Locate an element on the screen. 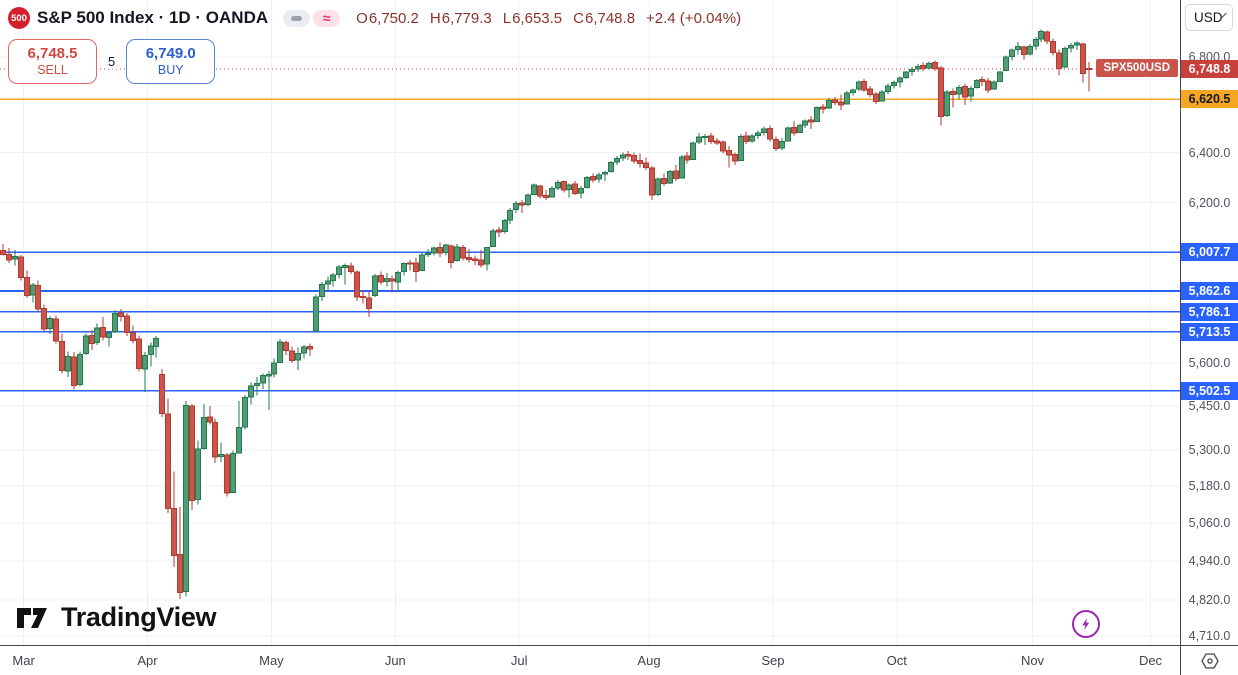 This screenshot has height=675, width=1238. tradingview-watermark: TradingView is located at coordinates (116, 617).